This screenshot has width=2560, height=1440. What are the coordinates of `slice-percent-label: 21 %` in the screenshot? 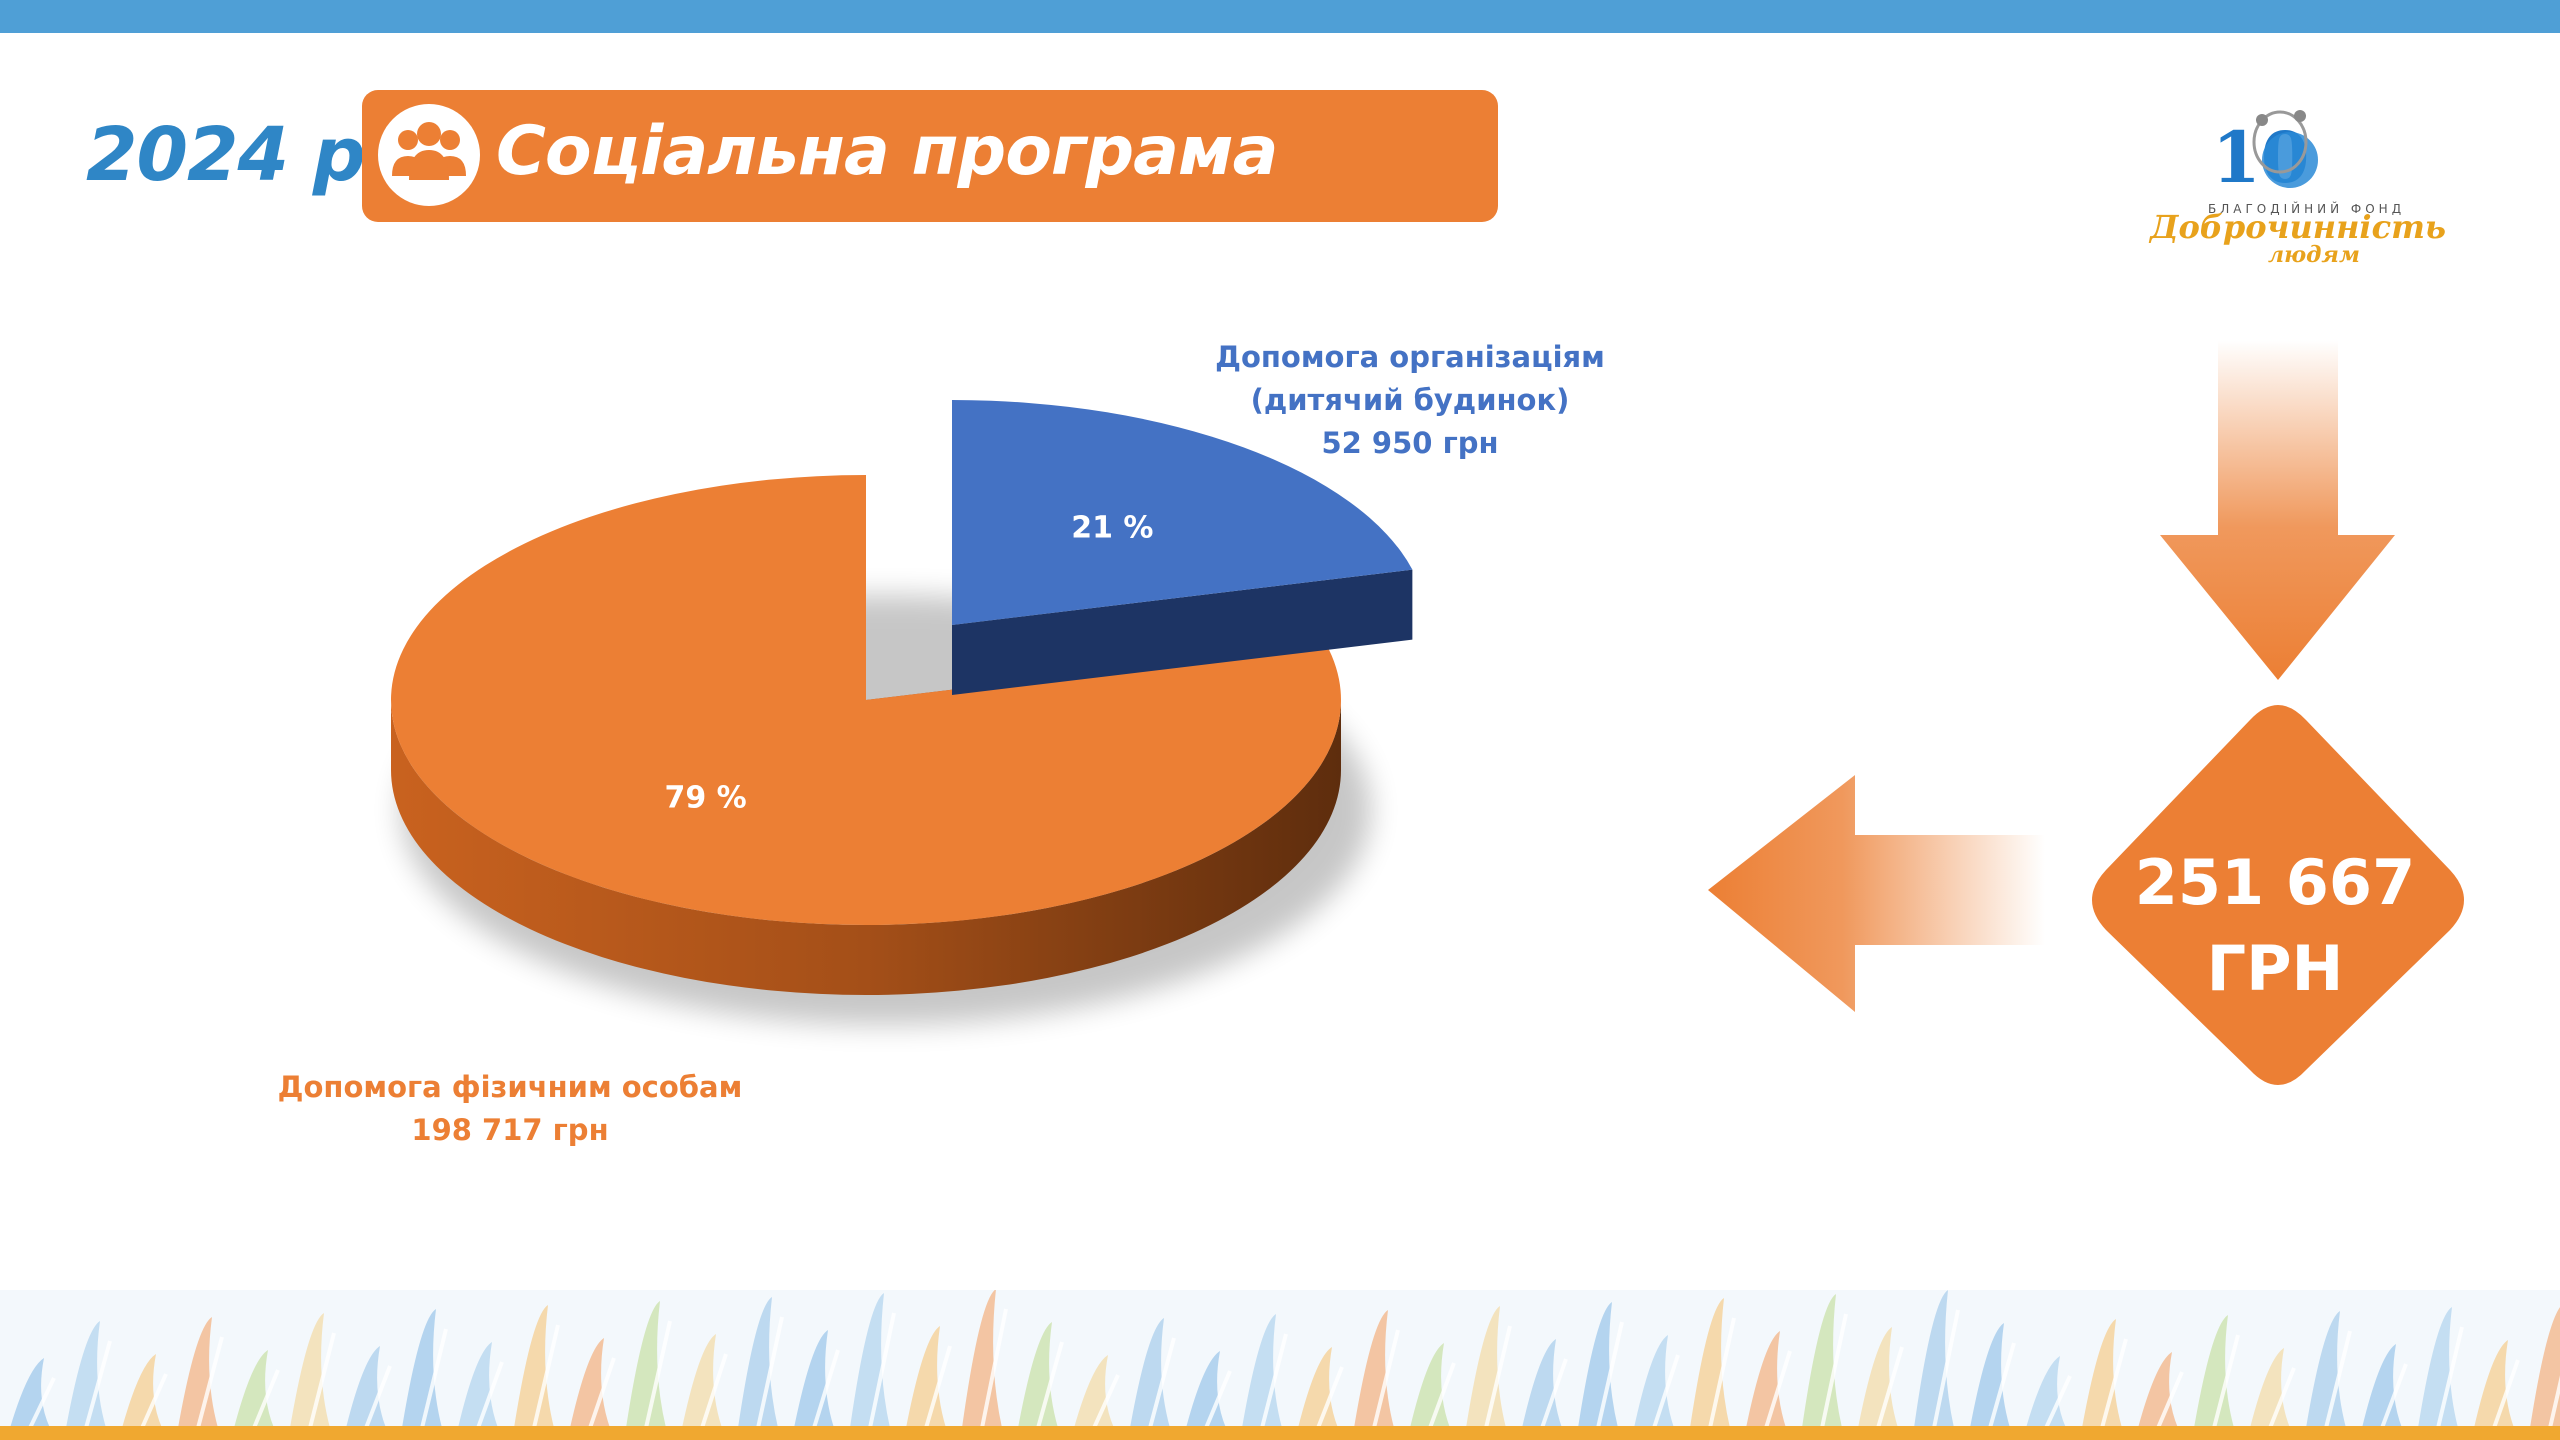 It's located at (1112, 527).